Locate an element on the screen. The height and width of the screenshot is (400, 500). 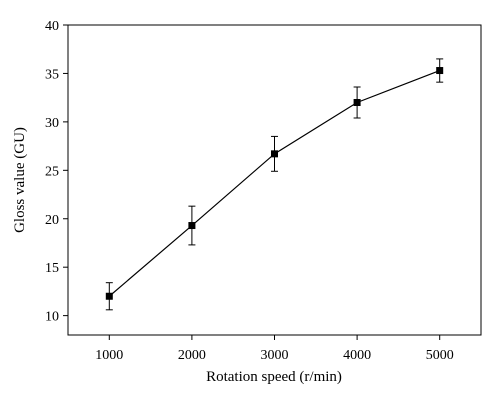
y-axis: 10 15 20 25 30 35 40 is located at coordinates (56, 172).